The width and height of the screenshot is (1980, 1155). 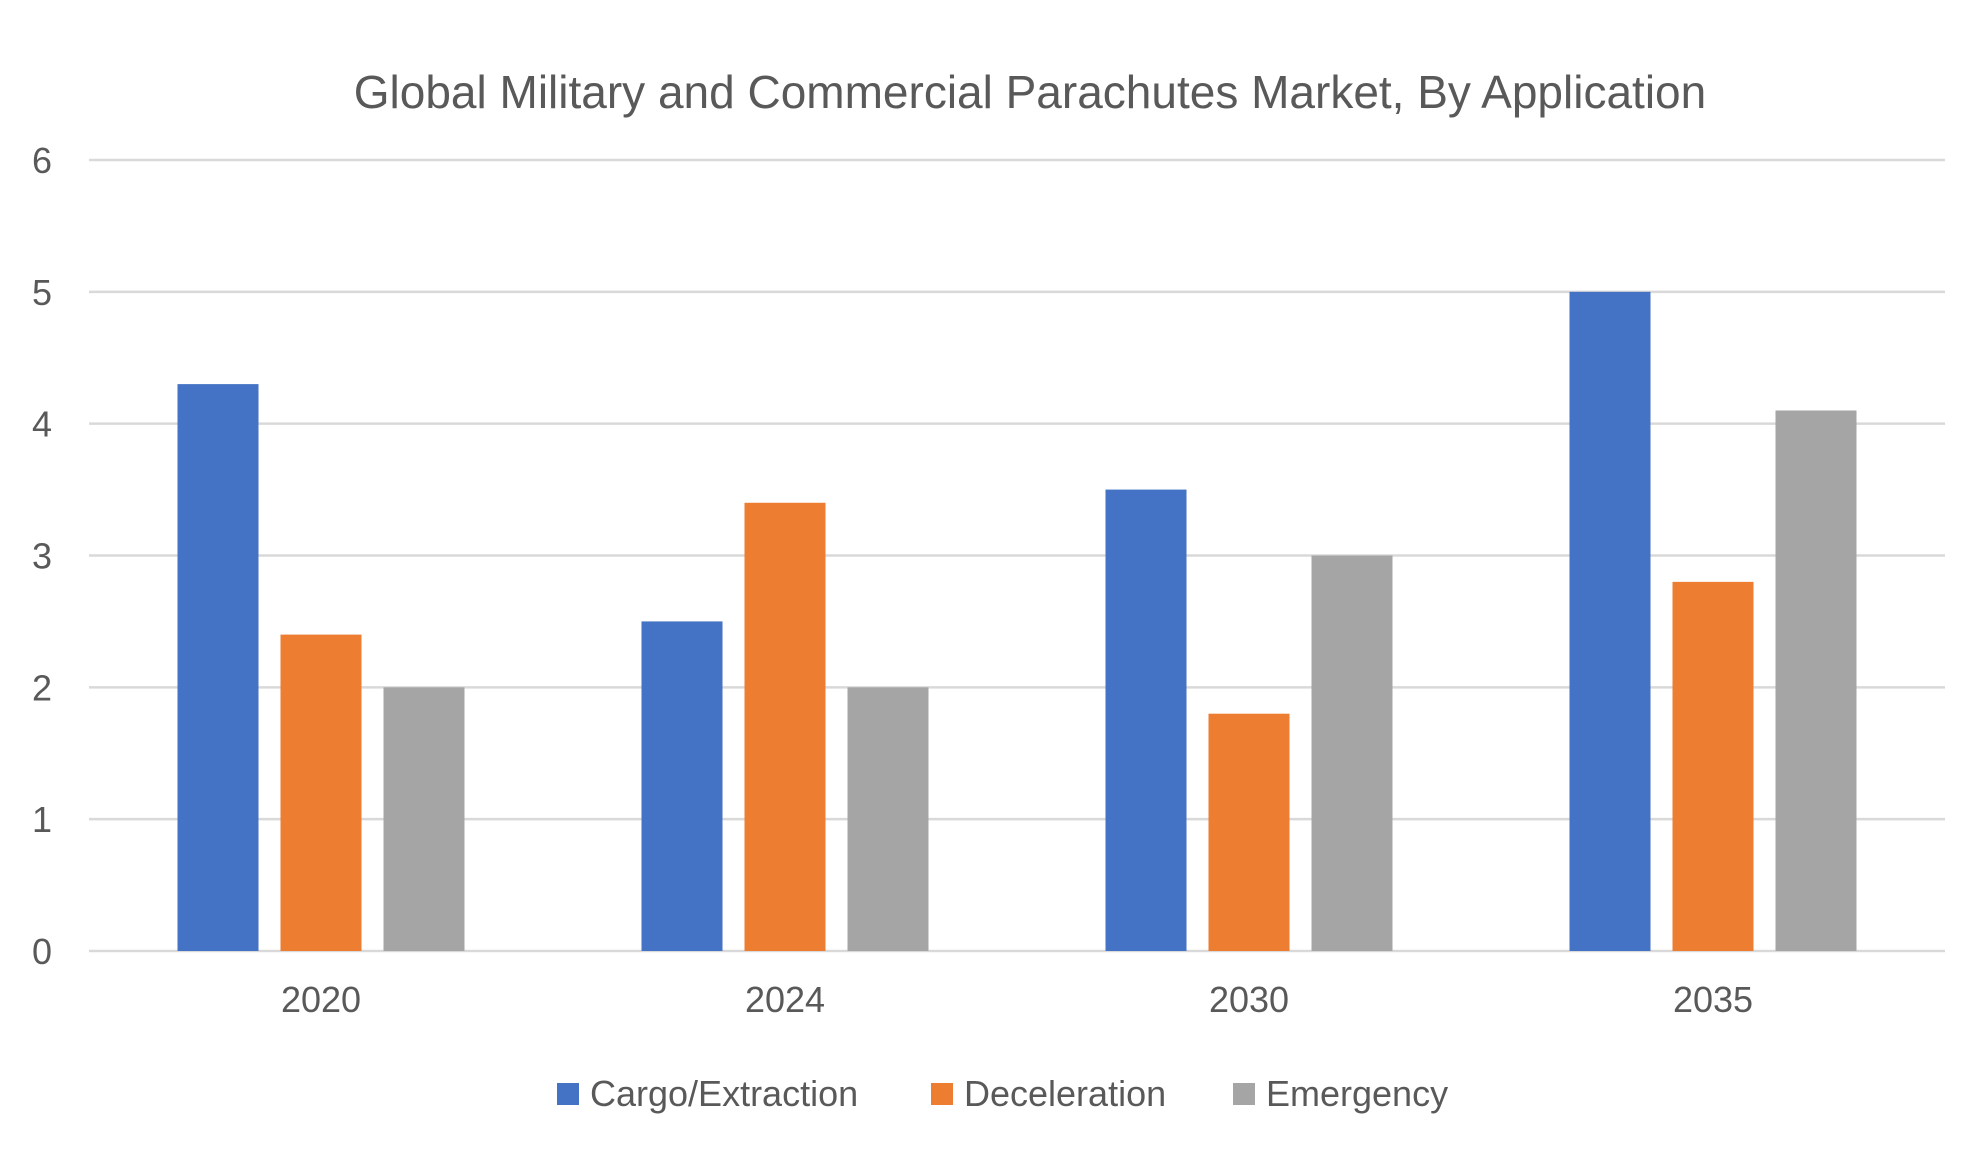 I want to click on x-tick-label: 2024, so click(x=785, y=999).